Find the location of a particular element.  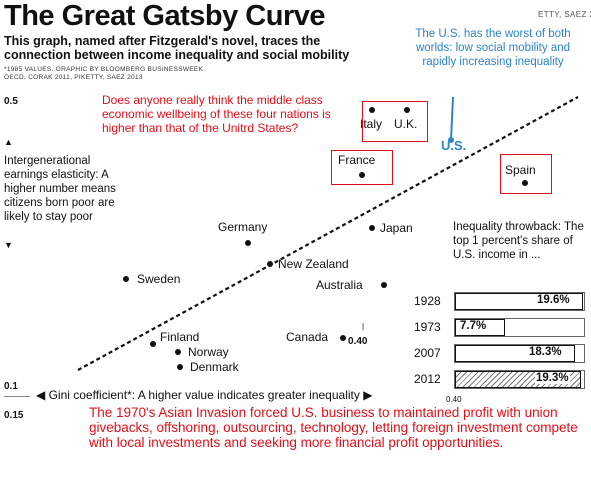

country-label-u-k: U.K. is located at coordinates (406, 124).